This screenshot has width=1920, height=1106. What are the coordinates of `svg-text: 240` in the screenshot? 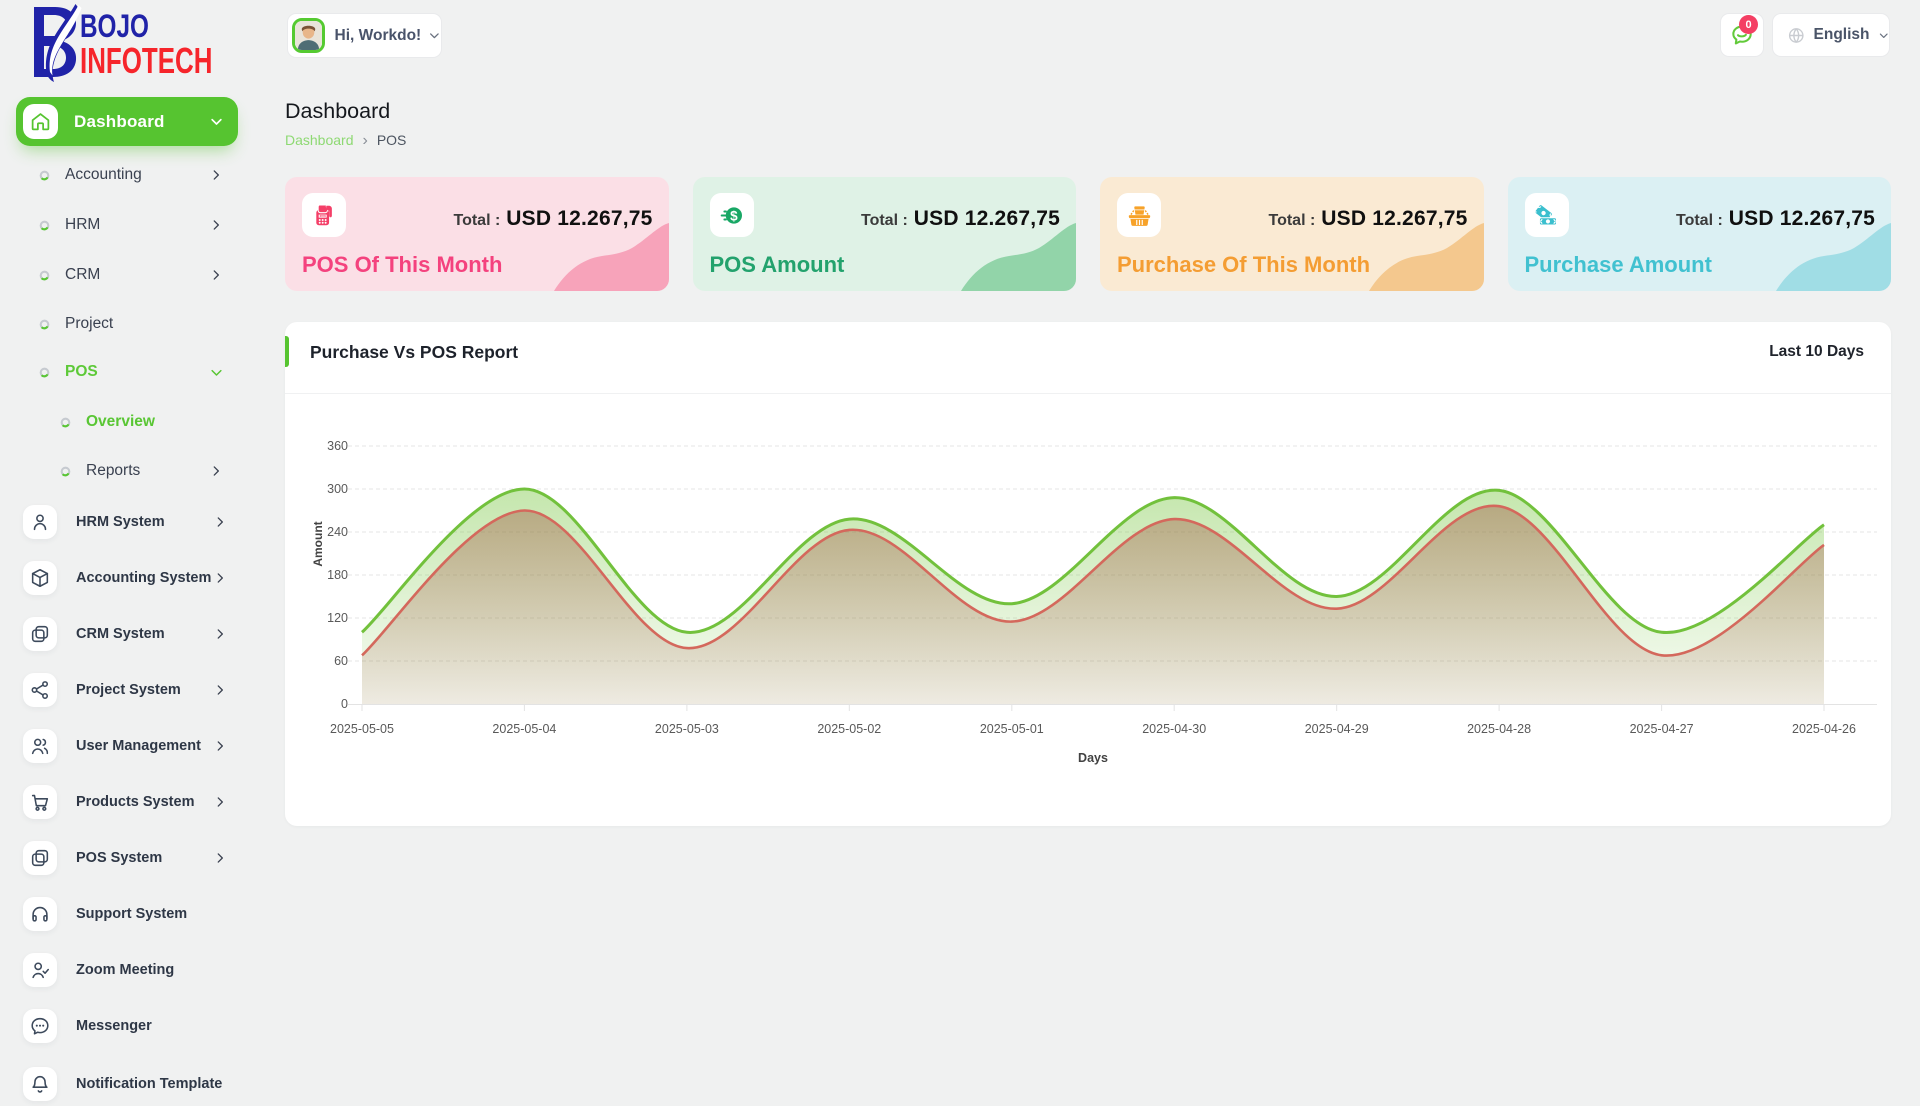 It's located at (337, 532).